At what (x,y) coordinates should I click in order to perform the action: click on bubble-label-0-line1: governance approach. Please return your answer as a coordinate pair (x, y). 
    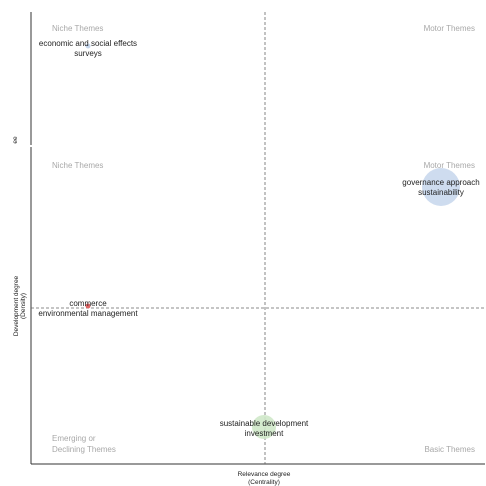
    Looking at the image, I should click on (440, 182).